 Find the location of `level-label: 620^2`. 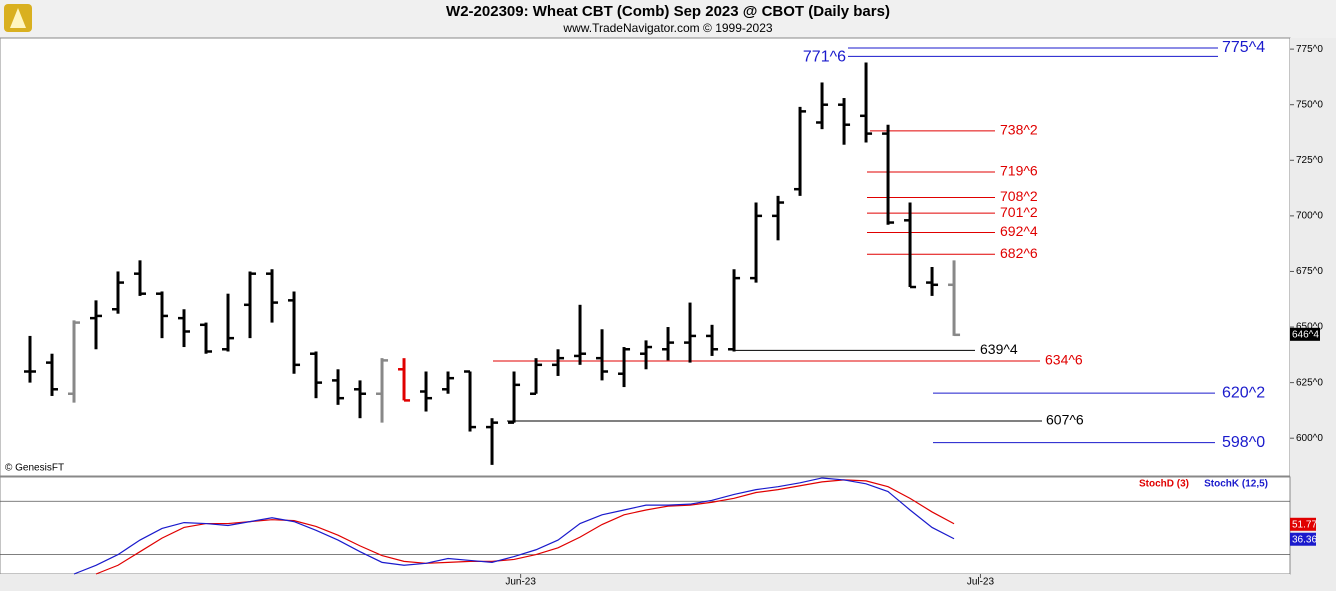

level-label: 620^2 is located at coordinates (1243, 392).